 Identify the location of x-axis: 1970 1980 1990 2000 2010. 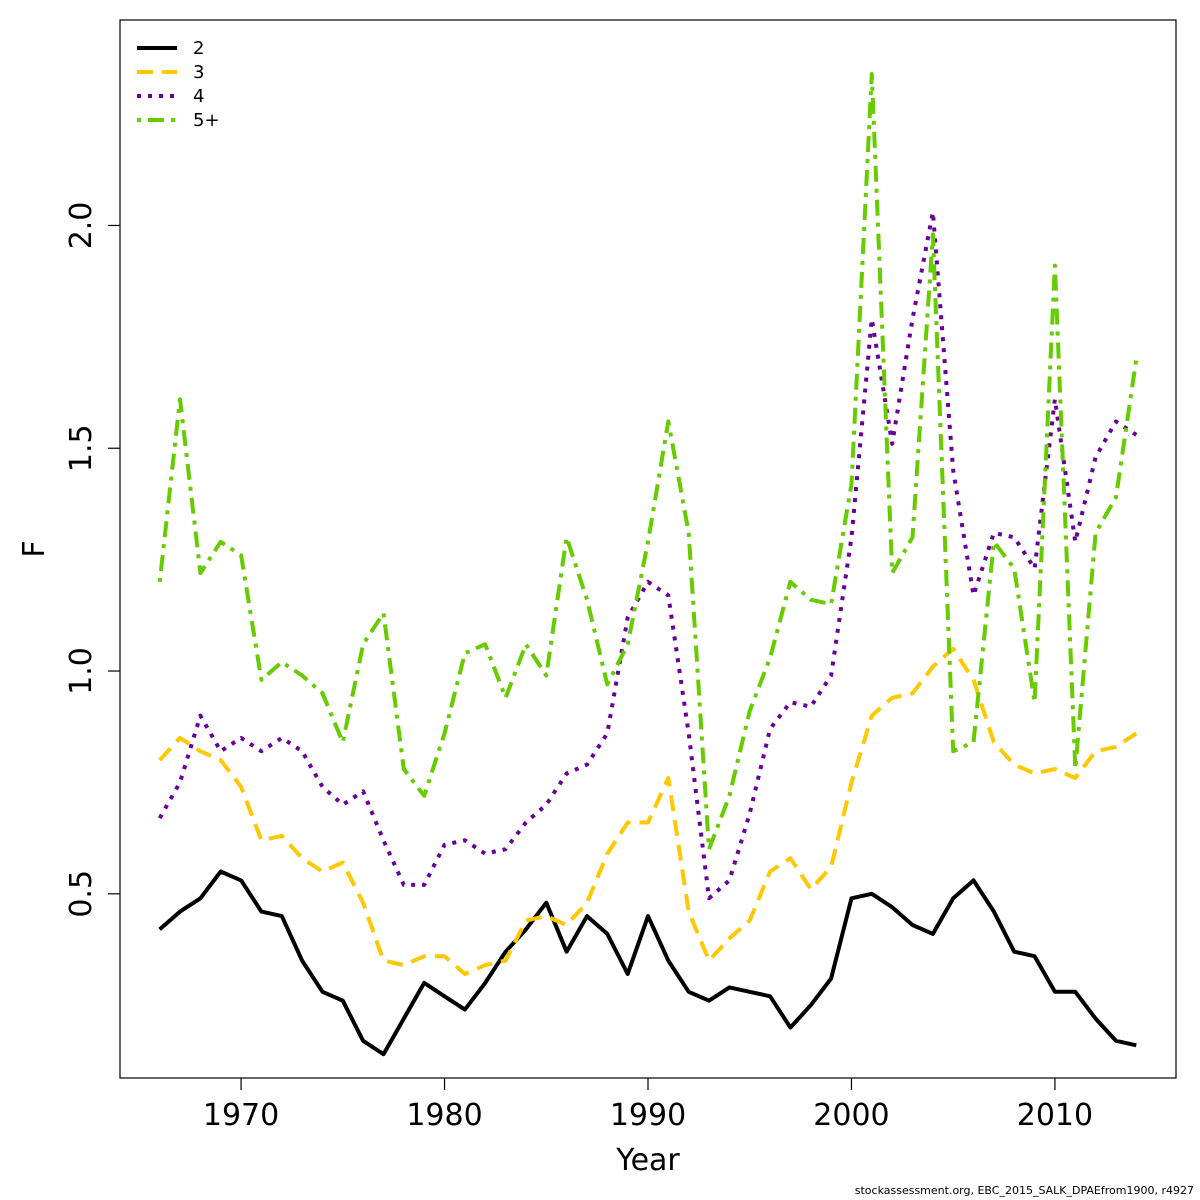
(648, 1105).